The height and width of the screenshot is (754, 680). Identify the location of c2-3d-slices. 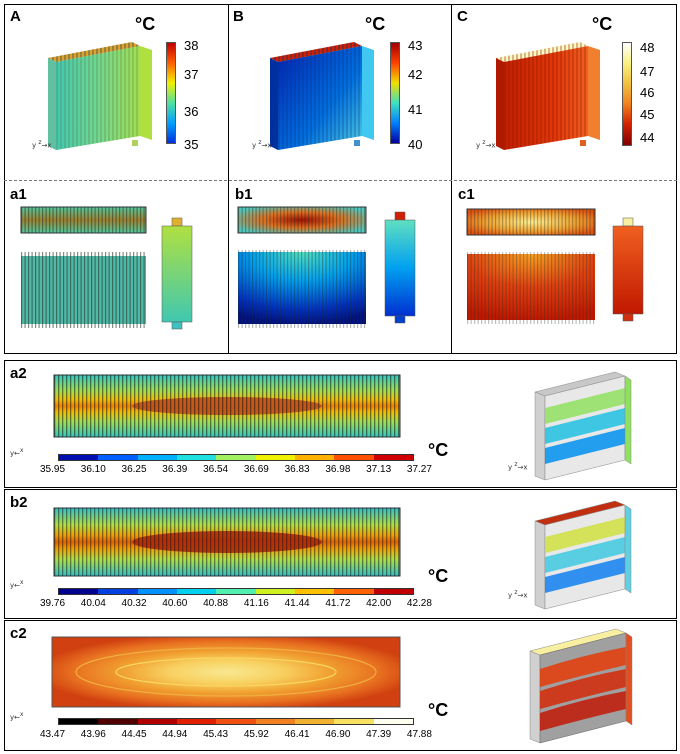
(581, 686).